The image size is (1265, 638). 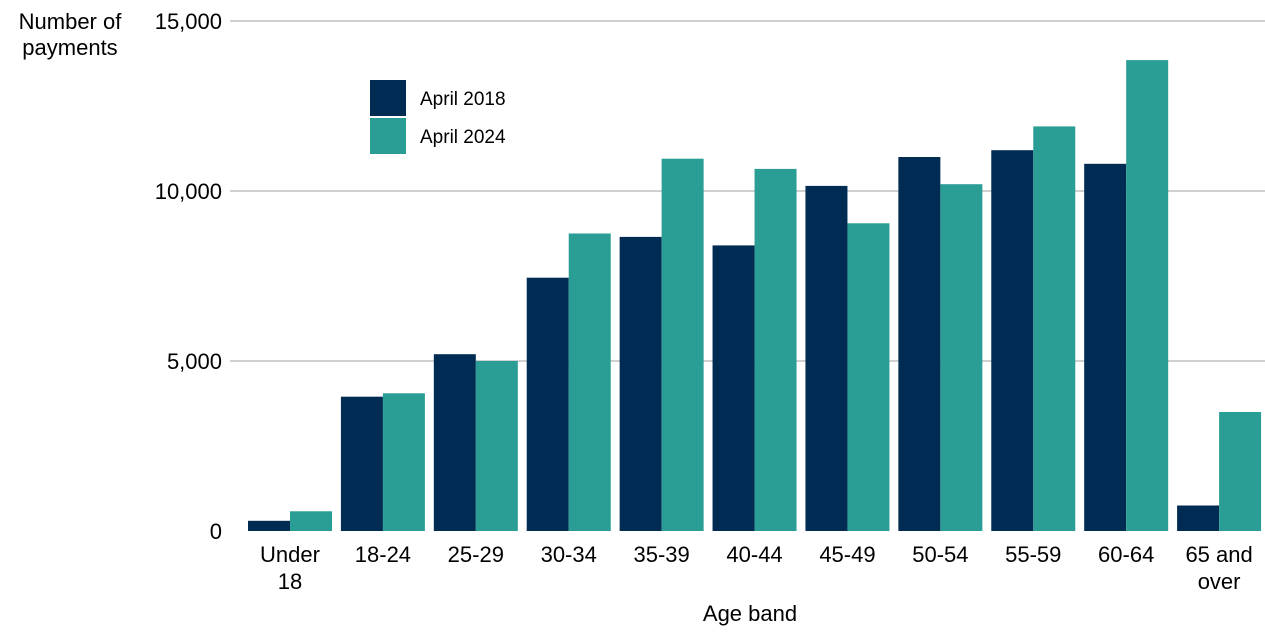 What do you see at coordinates (290, 568) in the screenshot?
I see `x-tick-label: Under 18` at bounding box center [290, 568].